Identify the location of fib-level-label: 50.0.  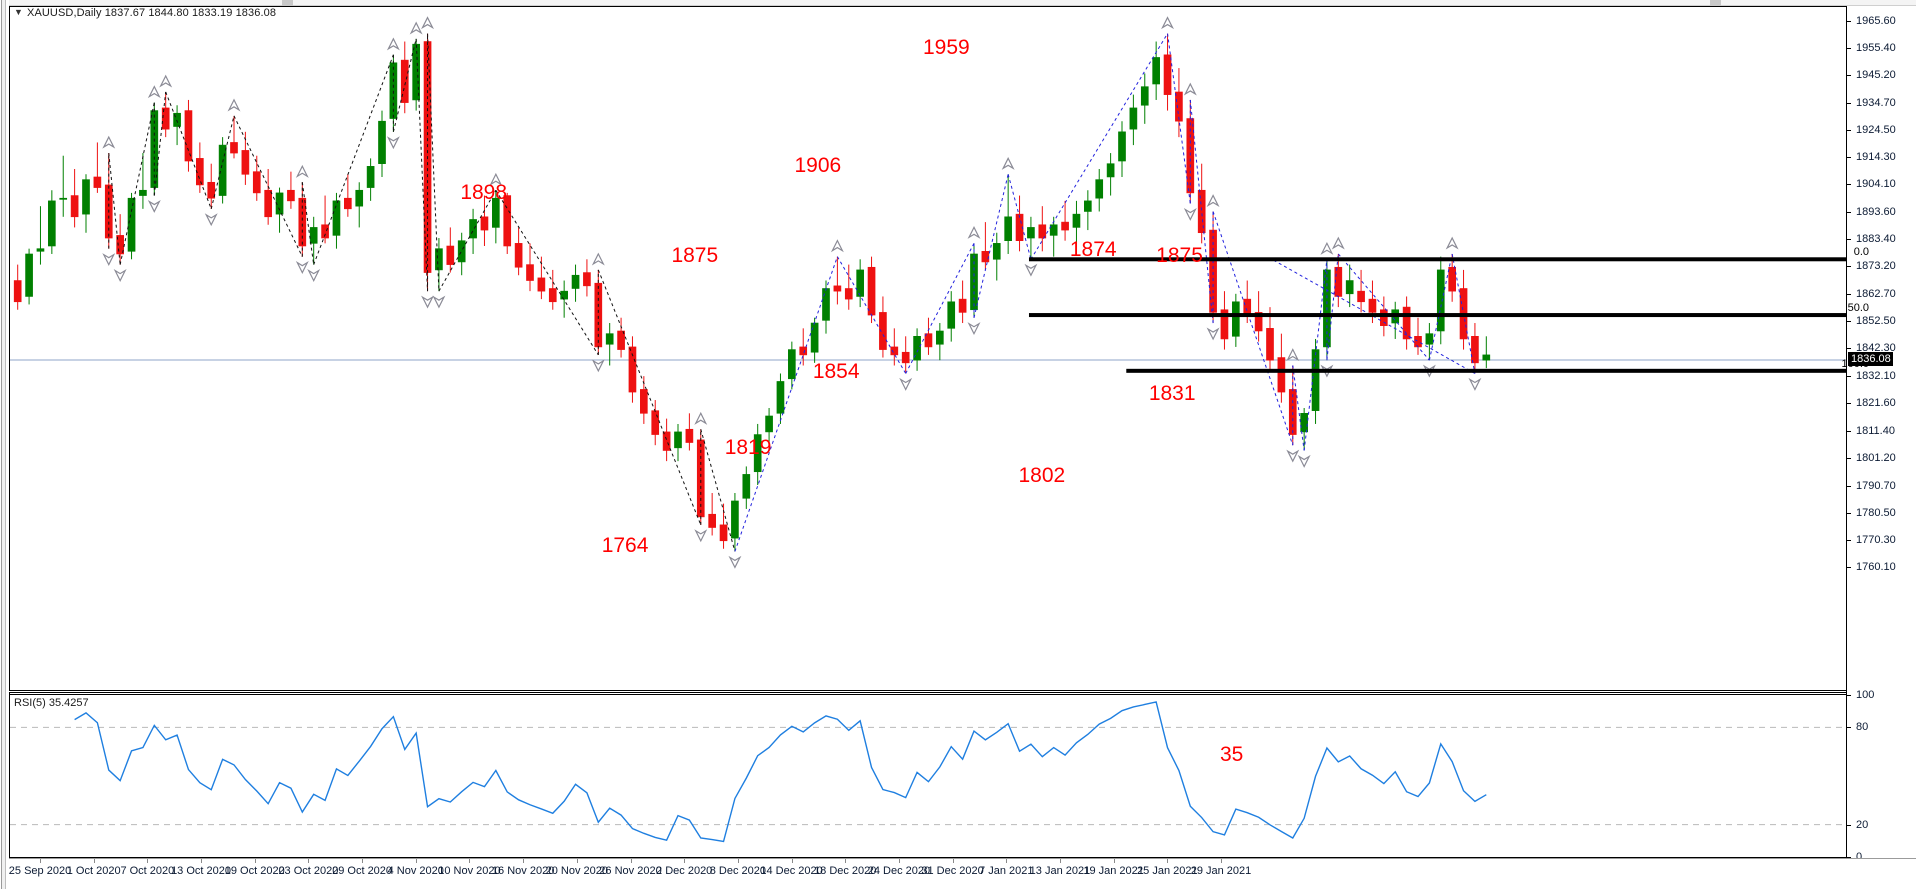
(1858, 308).